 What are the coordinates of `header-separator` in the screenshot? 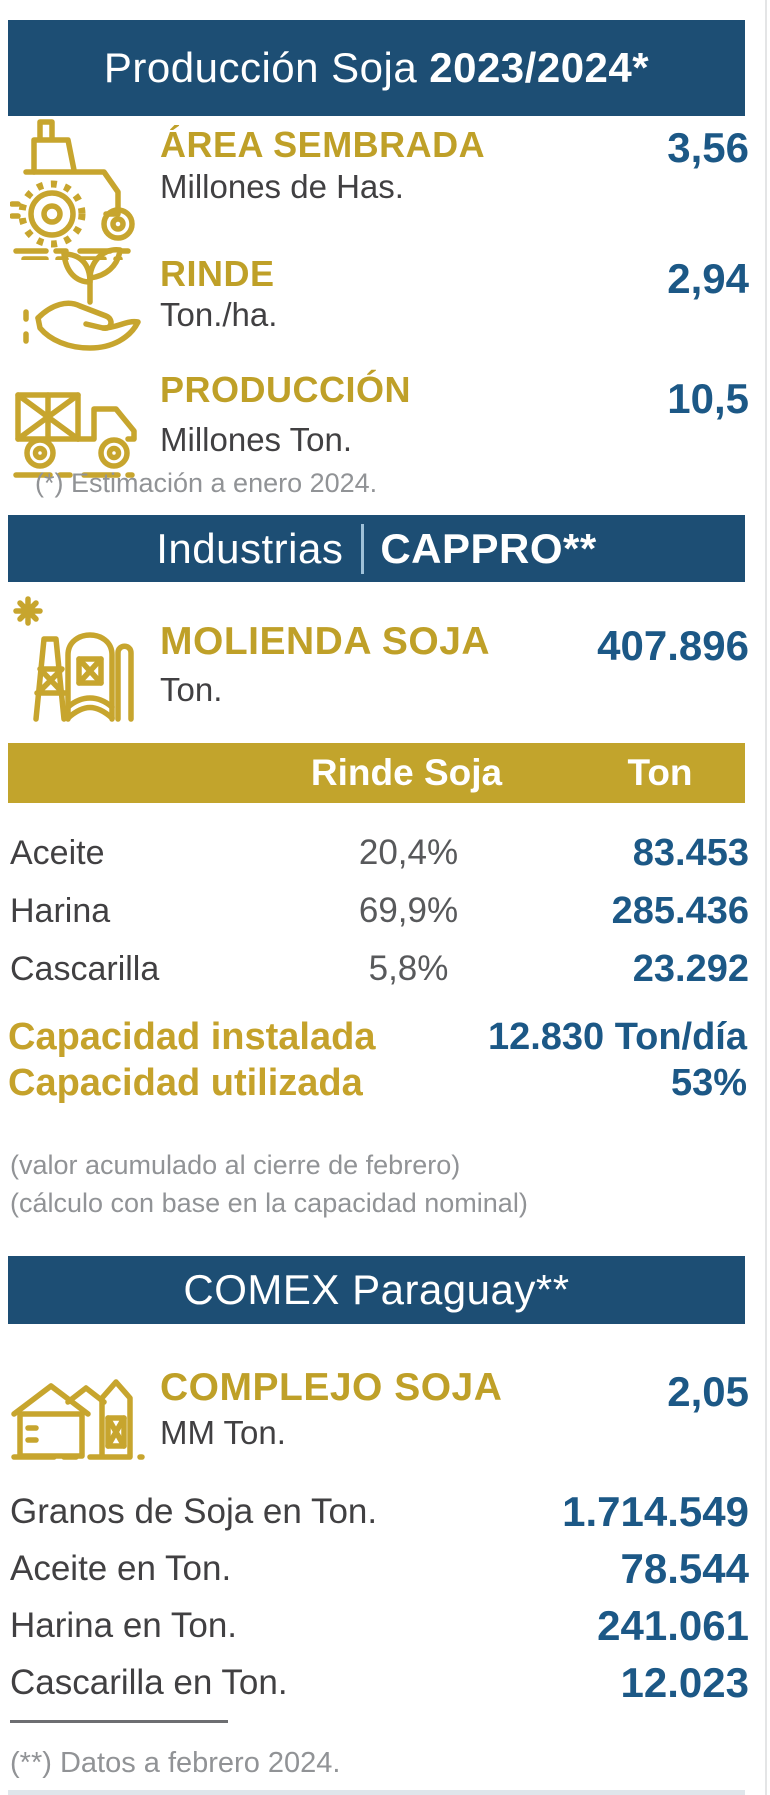 It's located at (363, 548).